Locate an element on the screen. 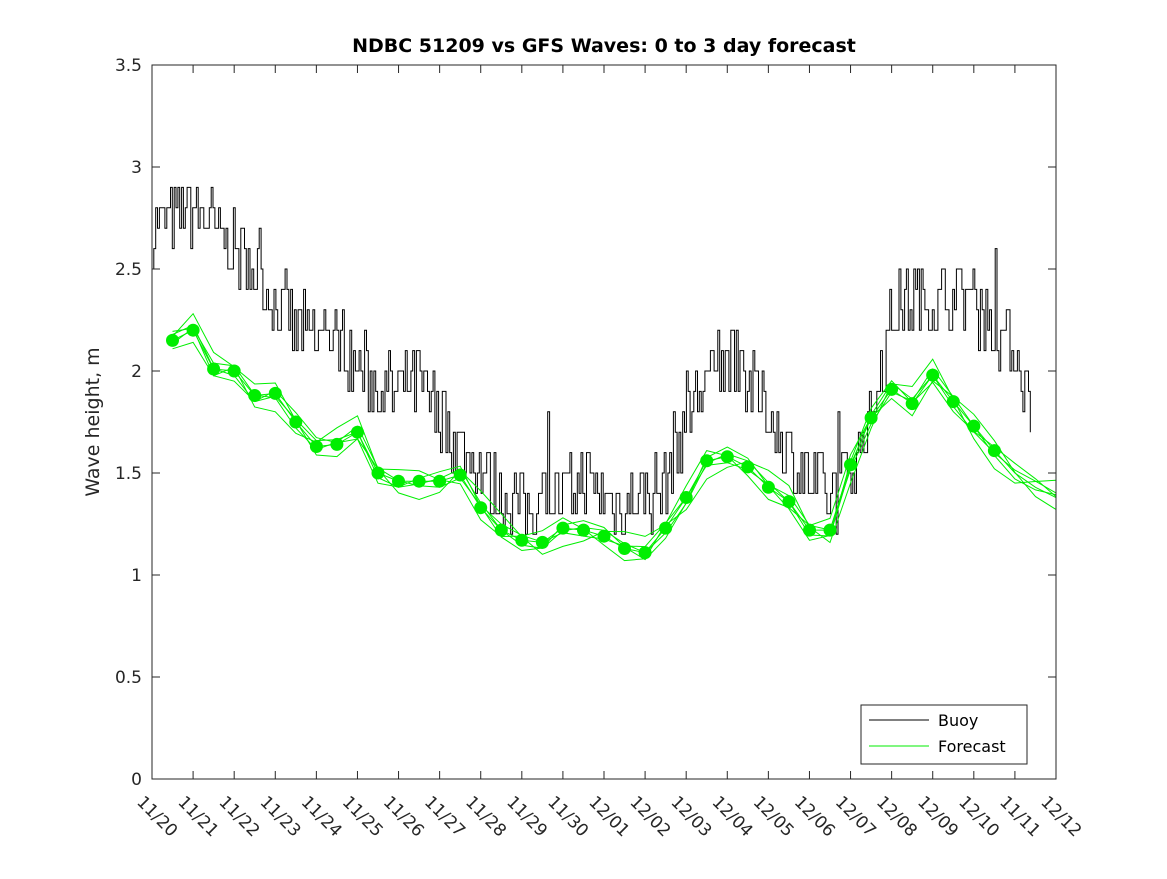 The image size is (1167, 879). y-tick-label: 1 is located at coordinates (136, 576).